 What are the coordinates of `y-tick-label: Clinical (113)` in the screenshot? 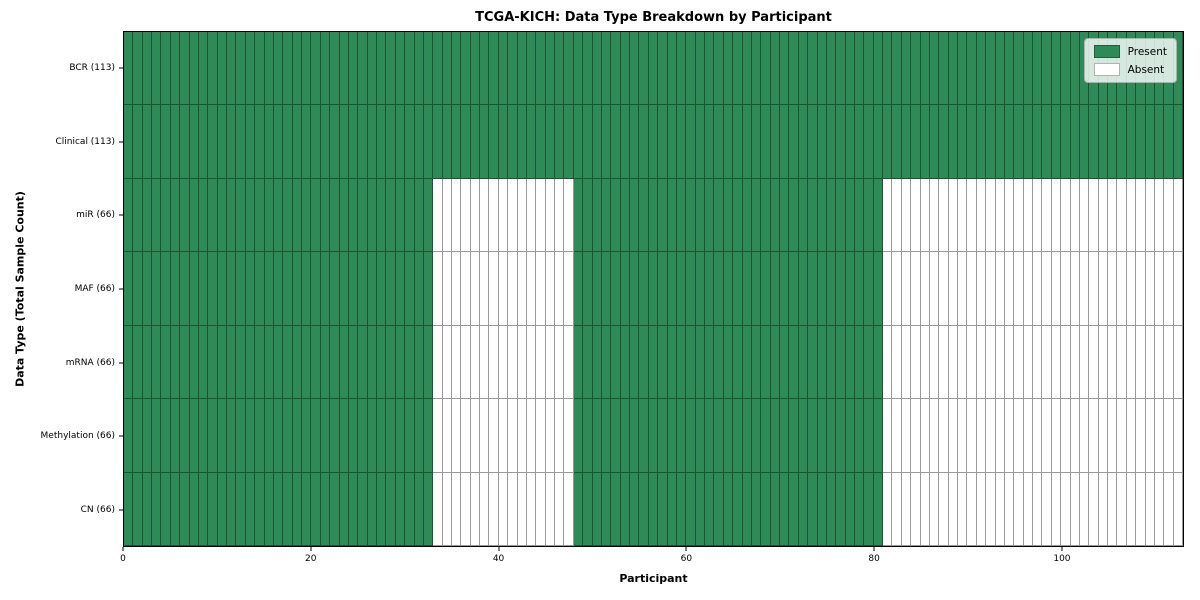 It's located at (85, 141).